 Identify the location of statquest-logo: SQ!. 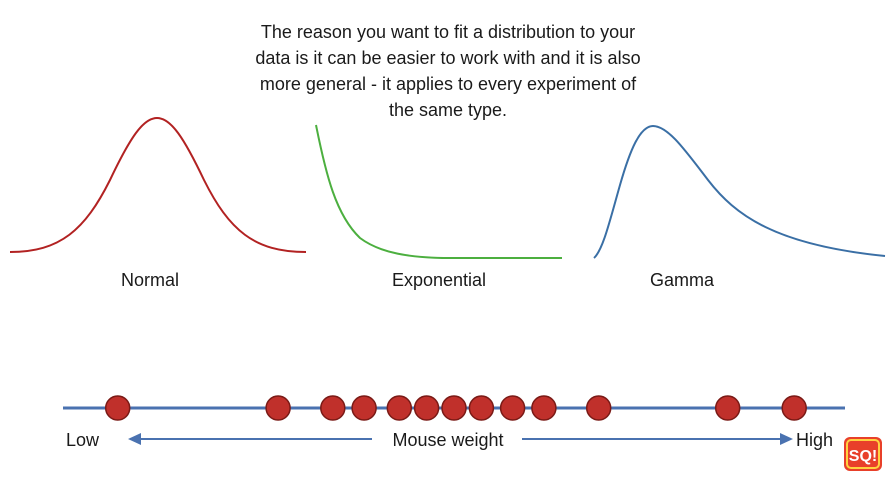
(863, 454).